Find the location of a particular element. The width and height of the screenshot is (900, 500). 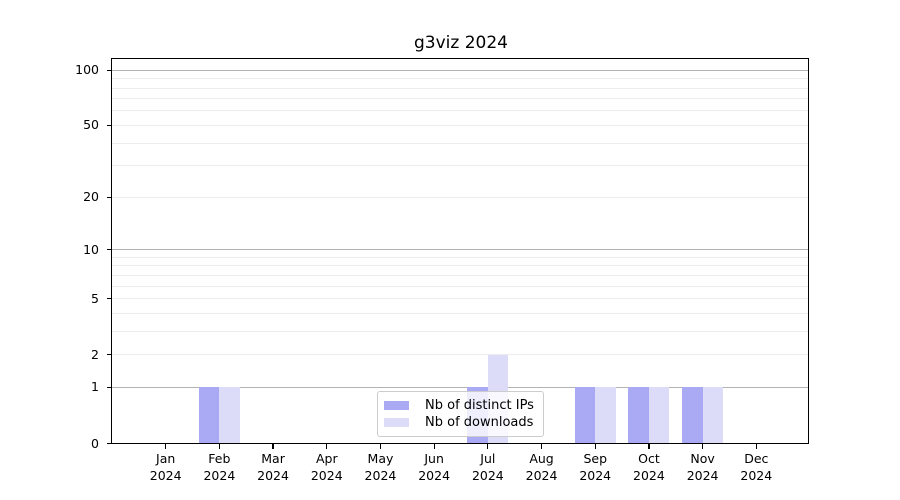

legend-swatch-distinct-ips-icon is located at coordinates (396, 405).